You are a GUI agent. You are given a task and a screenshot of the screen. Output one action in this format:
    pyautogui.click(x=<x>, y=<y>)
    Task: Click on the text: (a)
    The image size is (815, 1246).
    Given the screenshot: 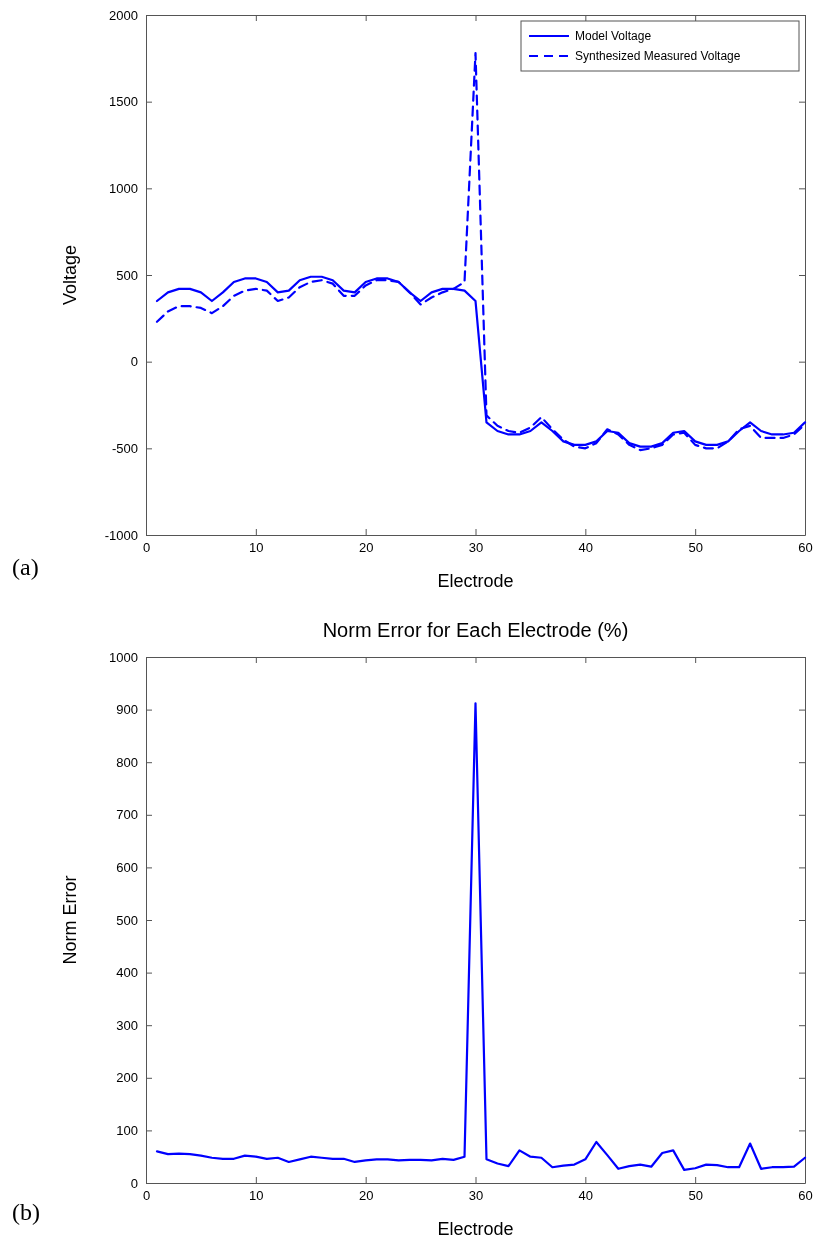 What is the action you would take?
    pyautogui.click(x=25, y=567)
    